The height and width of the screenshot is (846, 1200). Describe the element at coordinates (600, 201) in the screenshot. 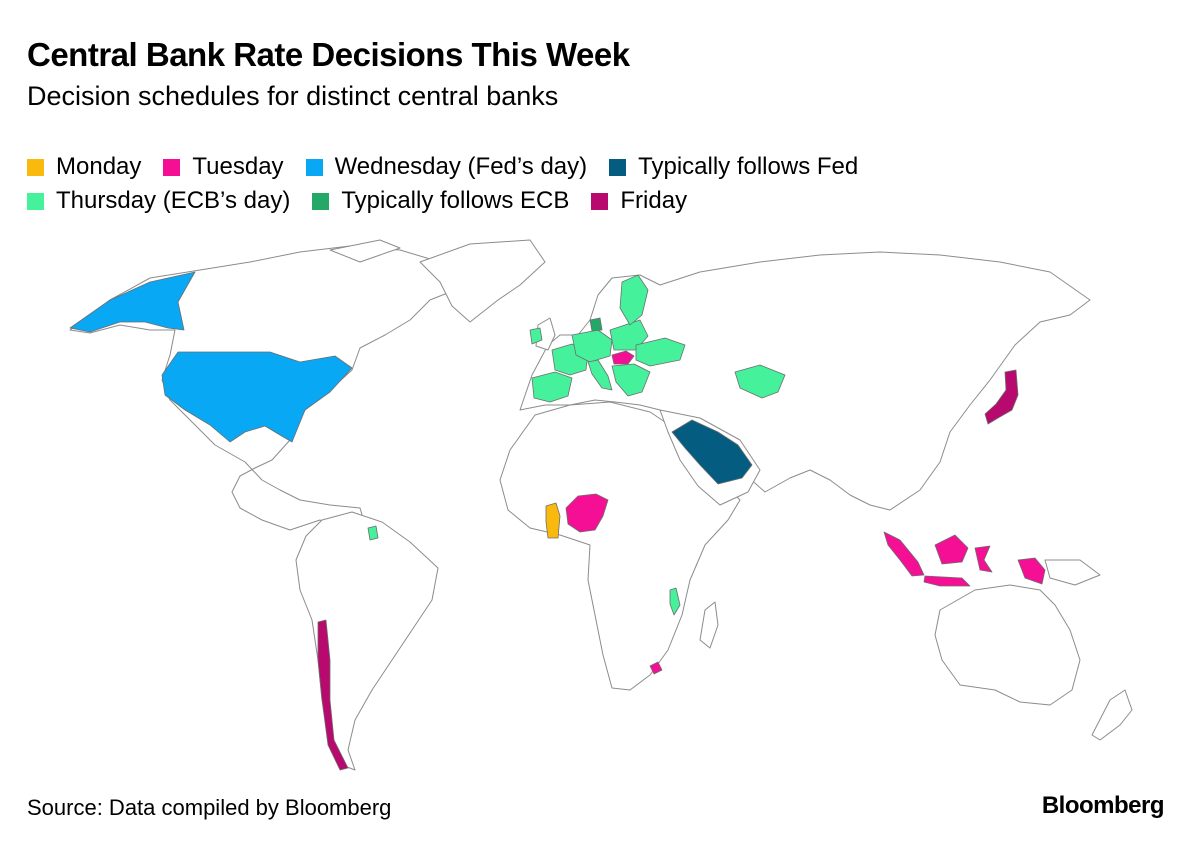

I see `legend-swatch-friday` at that location.